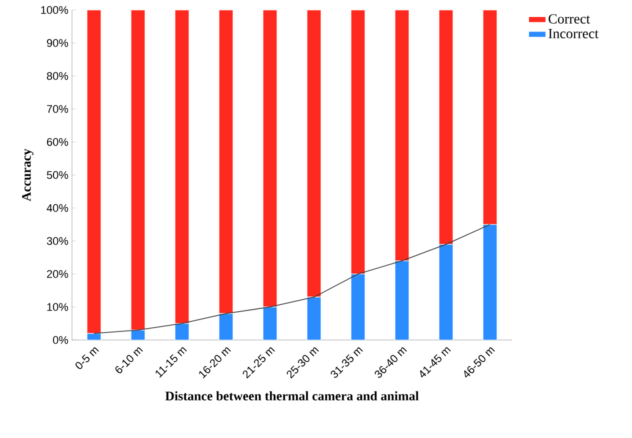 The height and width of the screenshot is (438, 632). I want to click on y-axis-title: Accuracy, so click(28, 175).